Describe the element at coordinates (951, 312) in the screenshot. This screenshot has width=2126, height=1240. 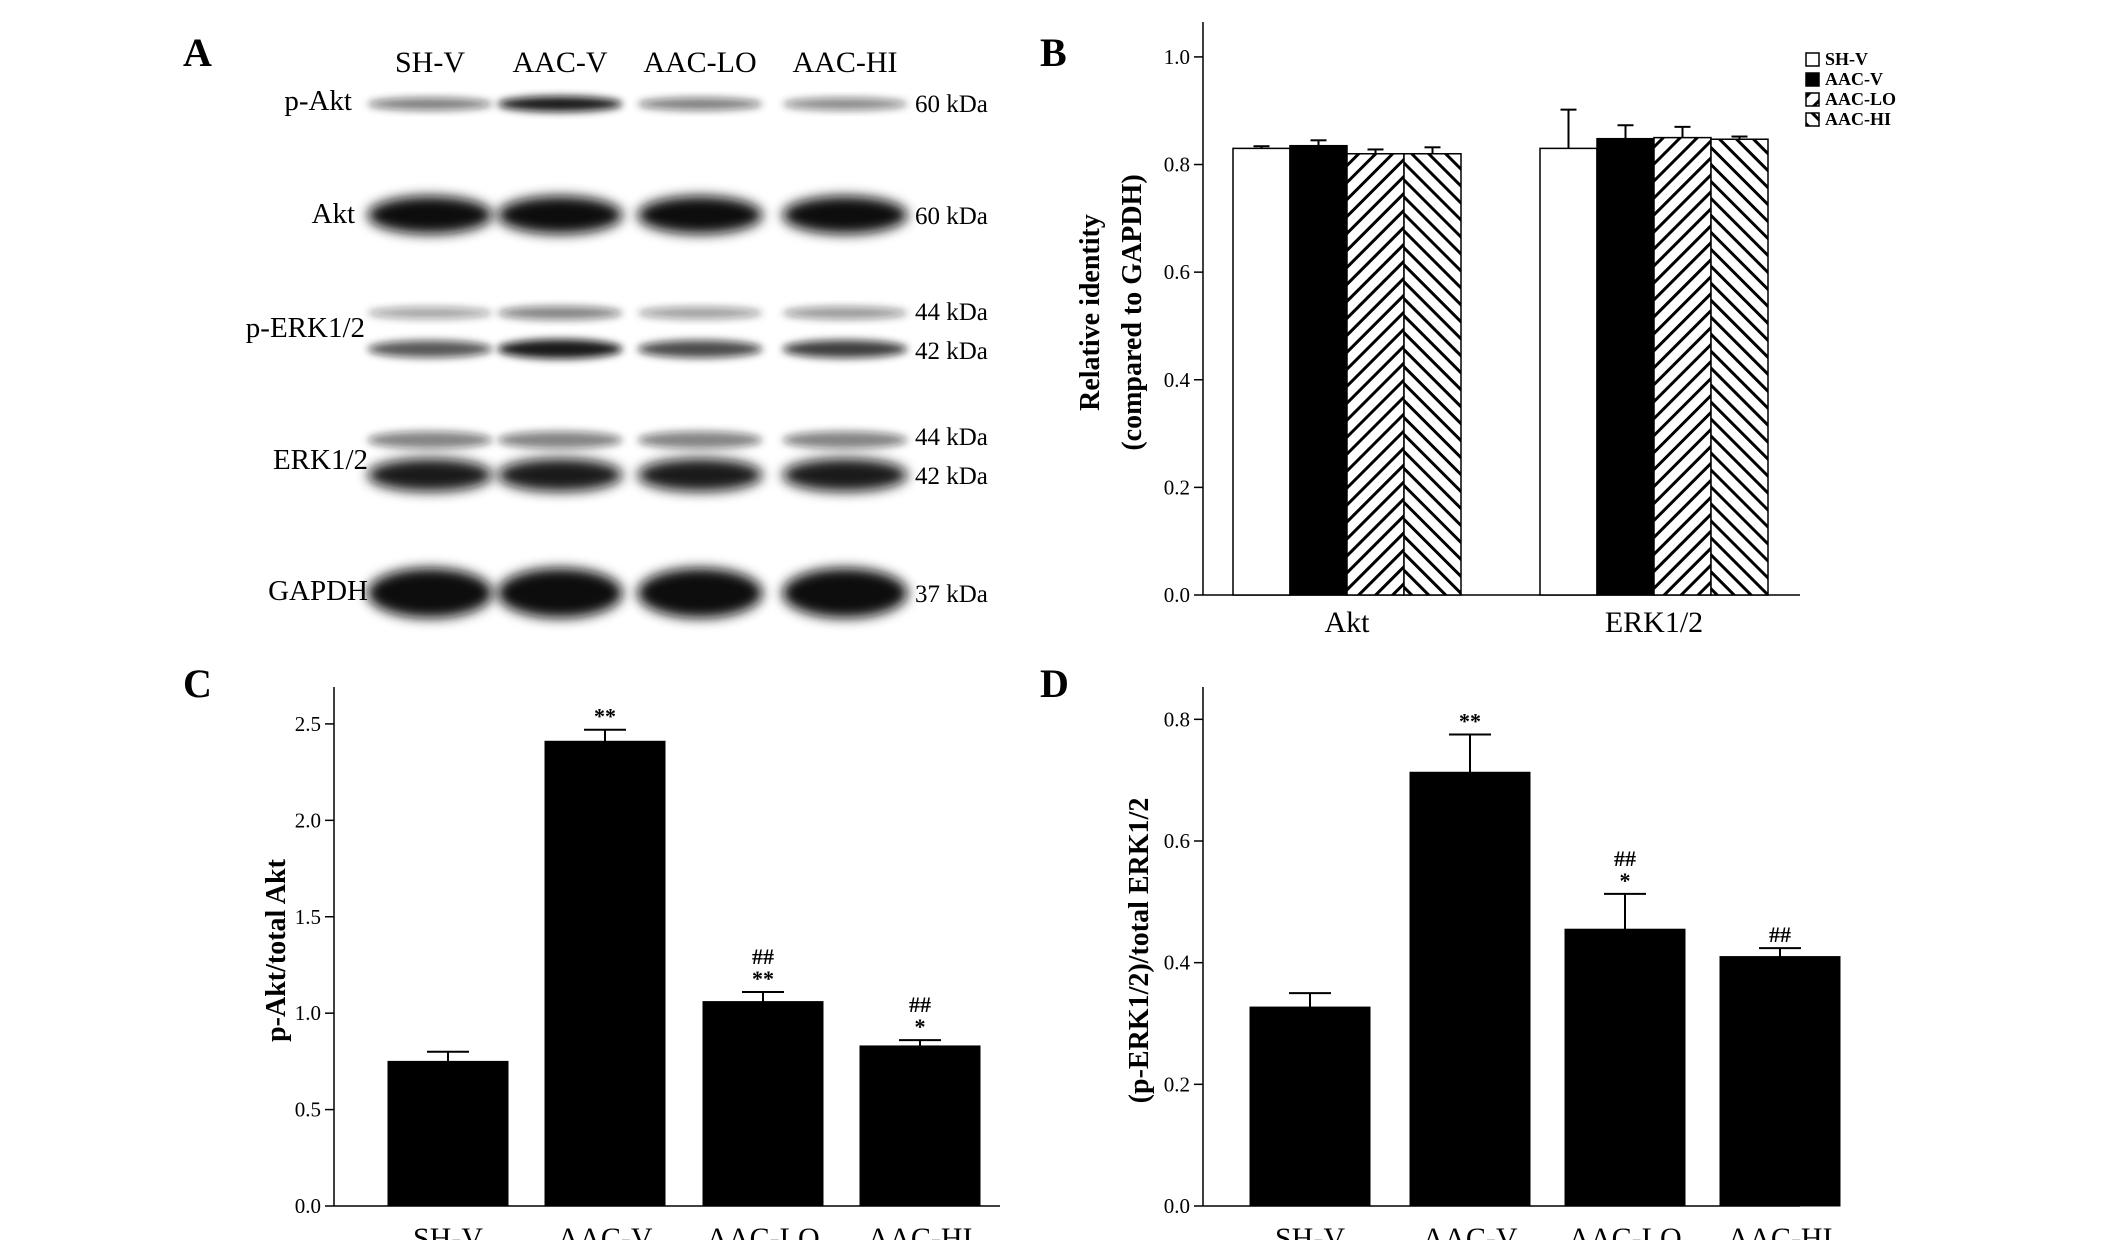
I see `kda-label-p-erk-44: 44 kDa` at that location.